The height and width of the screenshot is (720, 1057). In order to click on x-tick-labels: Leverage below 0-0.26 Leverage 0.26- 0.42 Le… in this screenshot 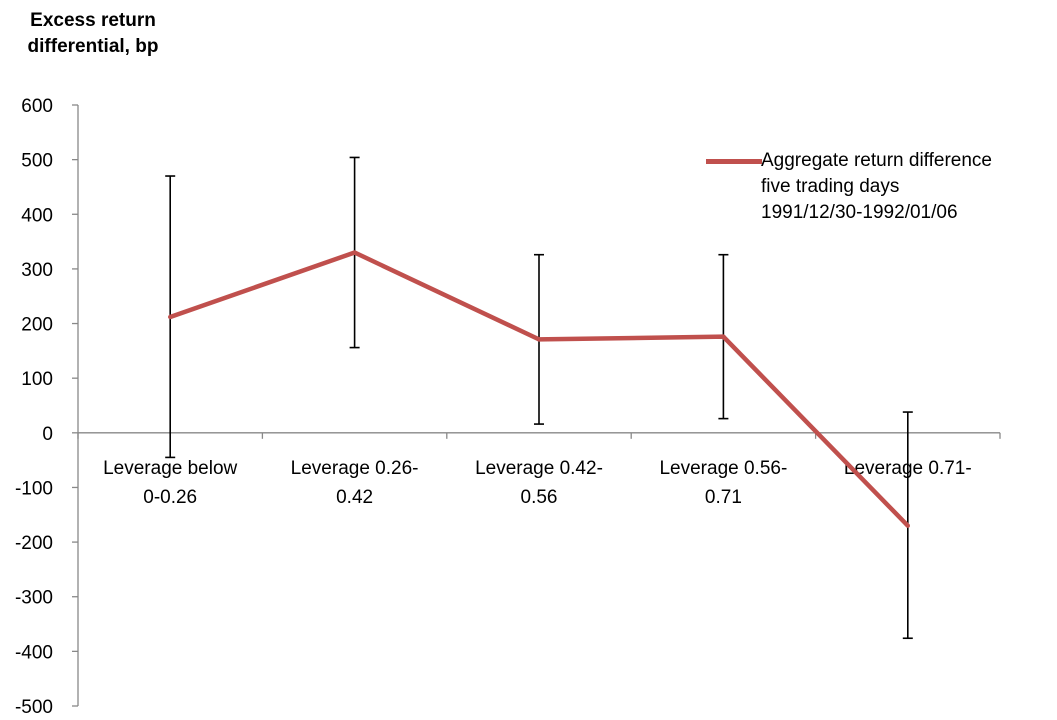, I will do `click(537, 483)`.